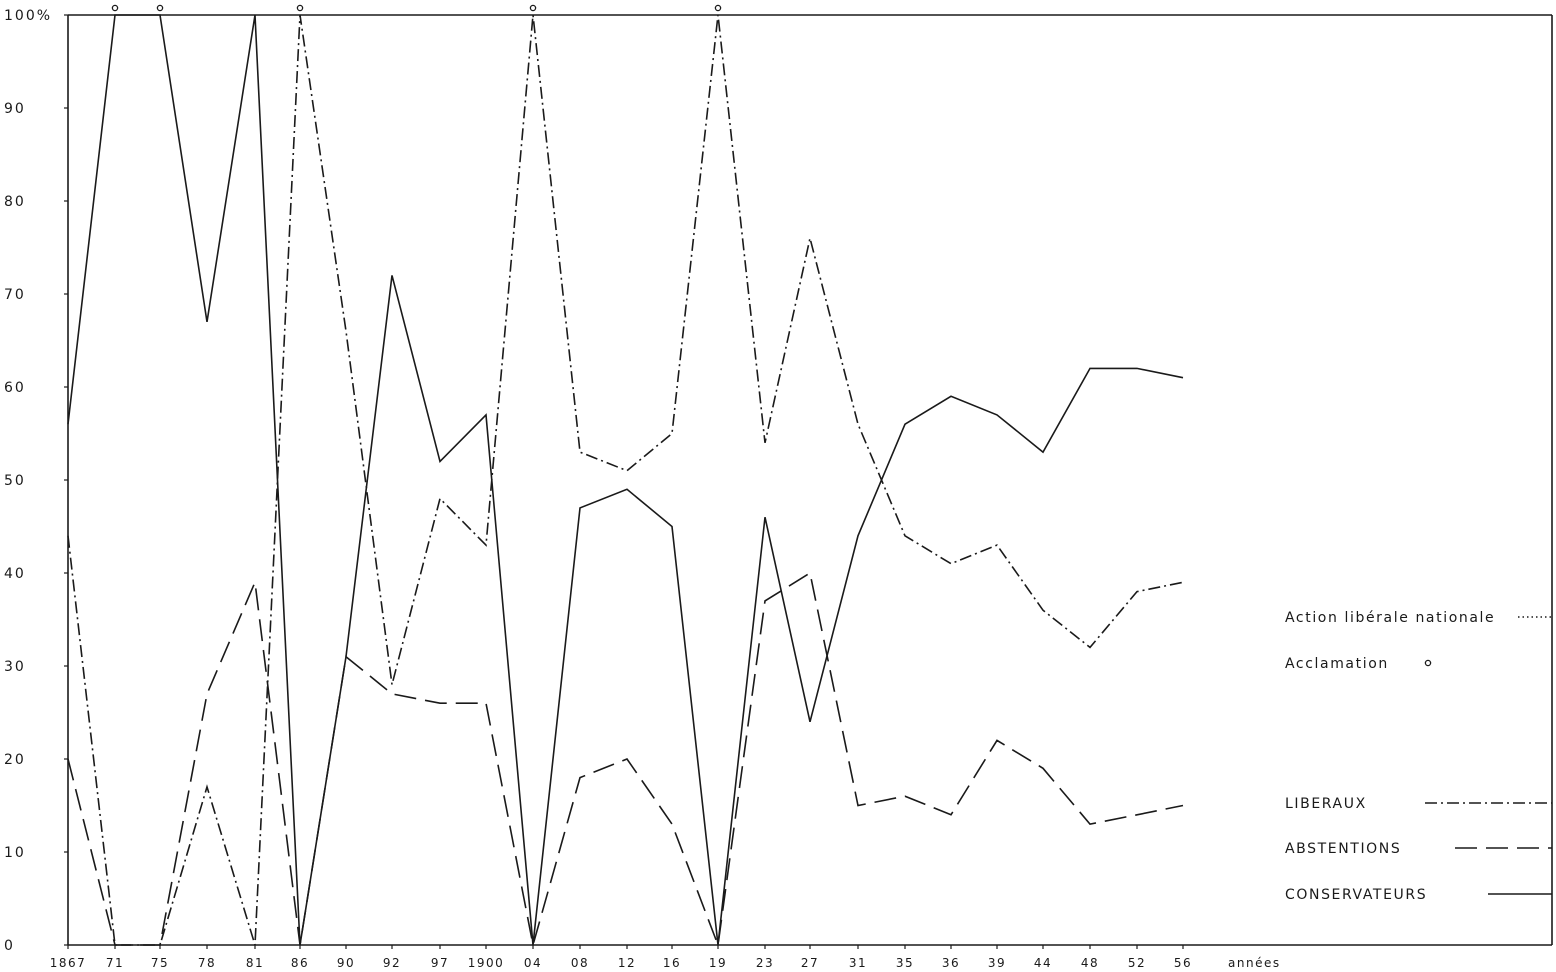  What do you see at coordinates (9, 946) in the screenshot?
I see `y-tick-label: 0` at bounding box center [9, 946].